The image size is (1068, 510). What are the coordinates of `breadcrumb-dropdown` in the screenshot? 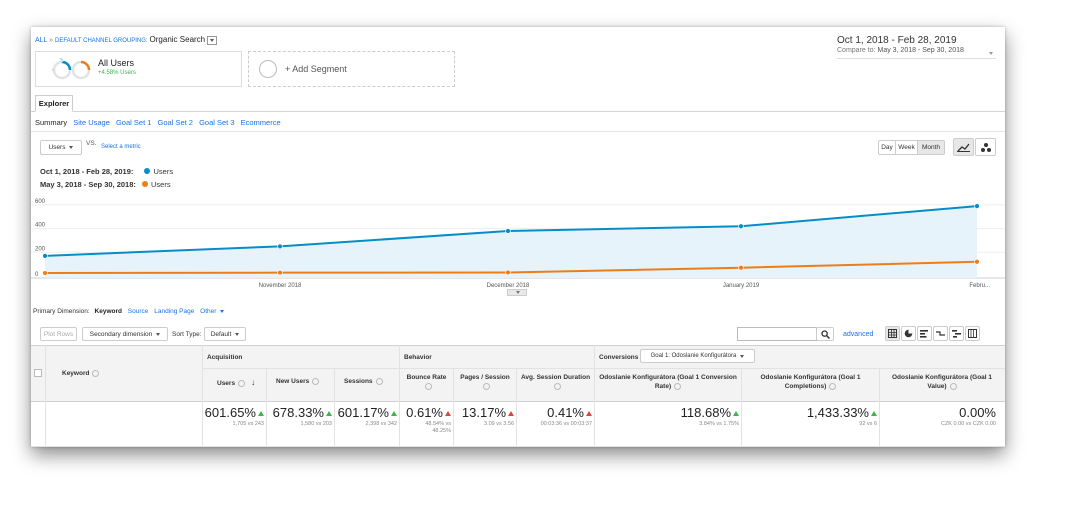 It's located at (212, 40).